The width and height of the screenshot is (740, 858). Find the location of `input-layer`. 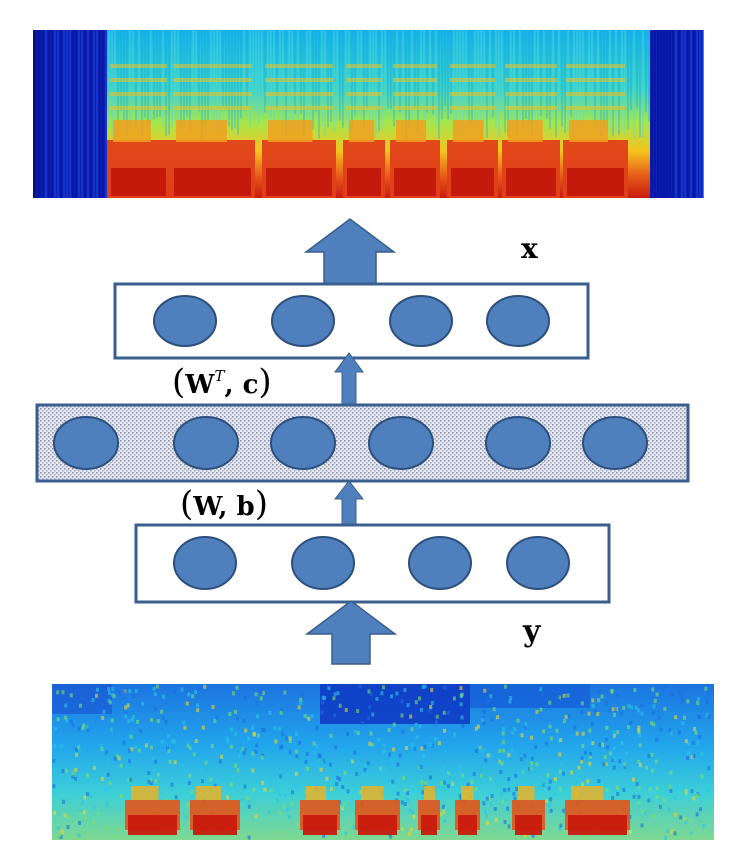

input-layer is located at coordinates (372, 563).